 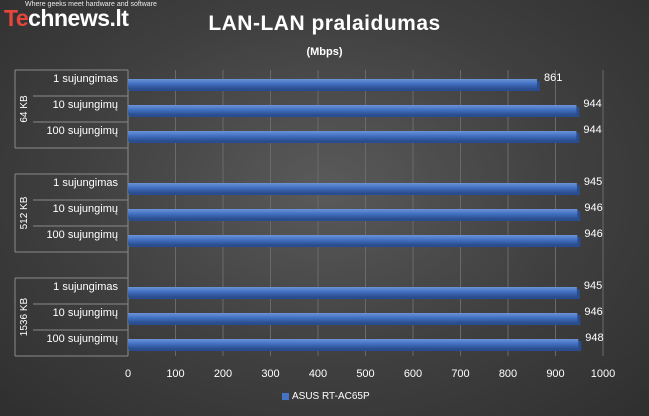 What do you see at coordinates (331, 396) in the screenshot?
I see `legend-series-name: ASUS RT-AC65P` at bounding box center [331, 396].